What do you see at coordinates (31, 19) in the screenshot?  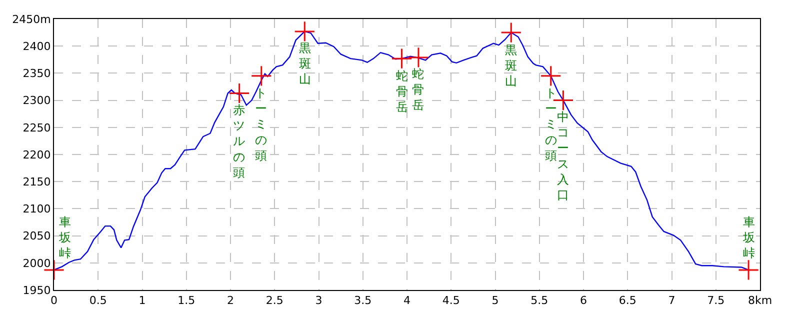 I see `y-tick-label: 2450m` at bounding box center [31, 19].